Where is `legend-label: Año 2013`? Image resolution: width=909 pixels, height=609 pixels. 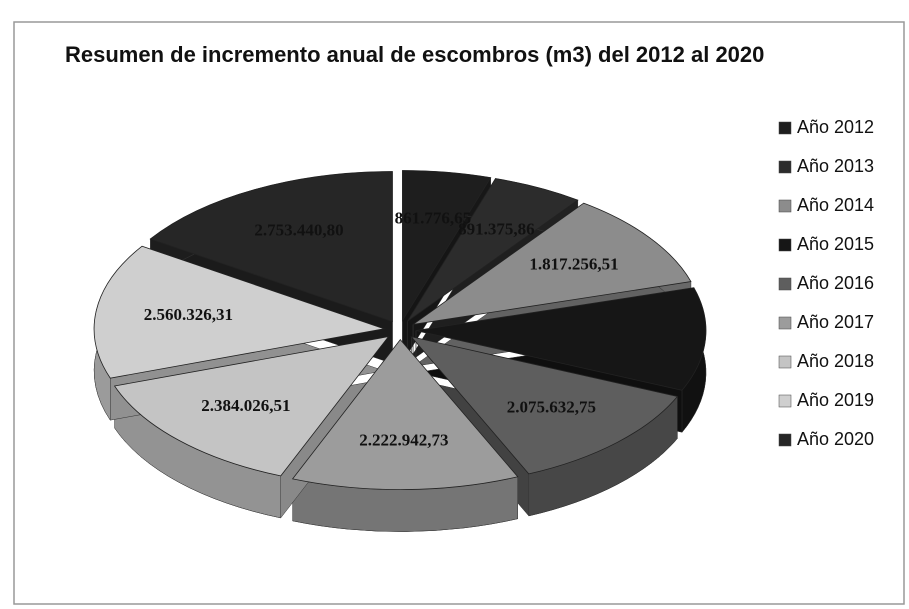
legend-label: Año 2013 is located at coordinates (835, 166).